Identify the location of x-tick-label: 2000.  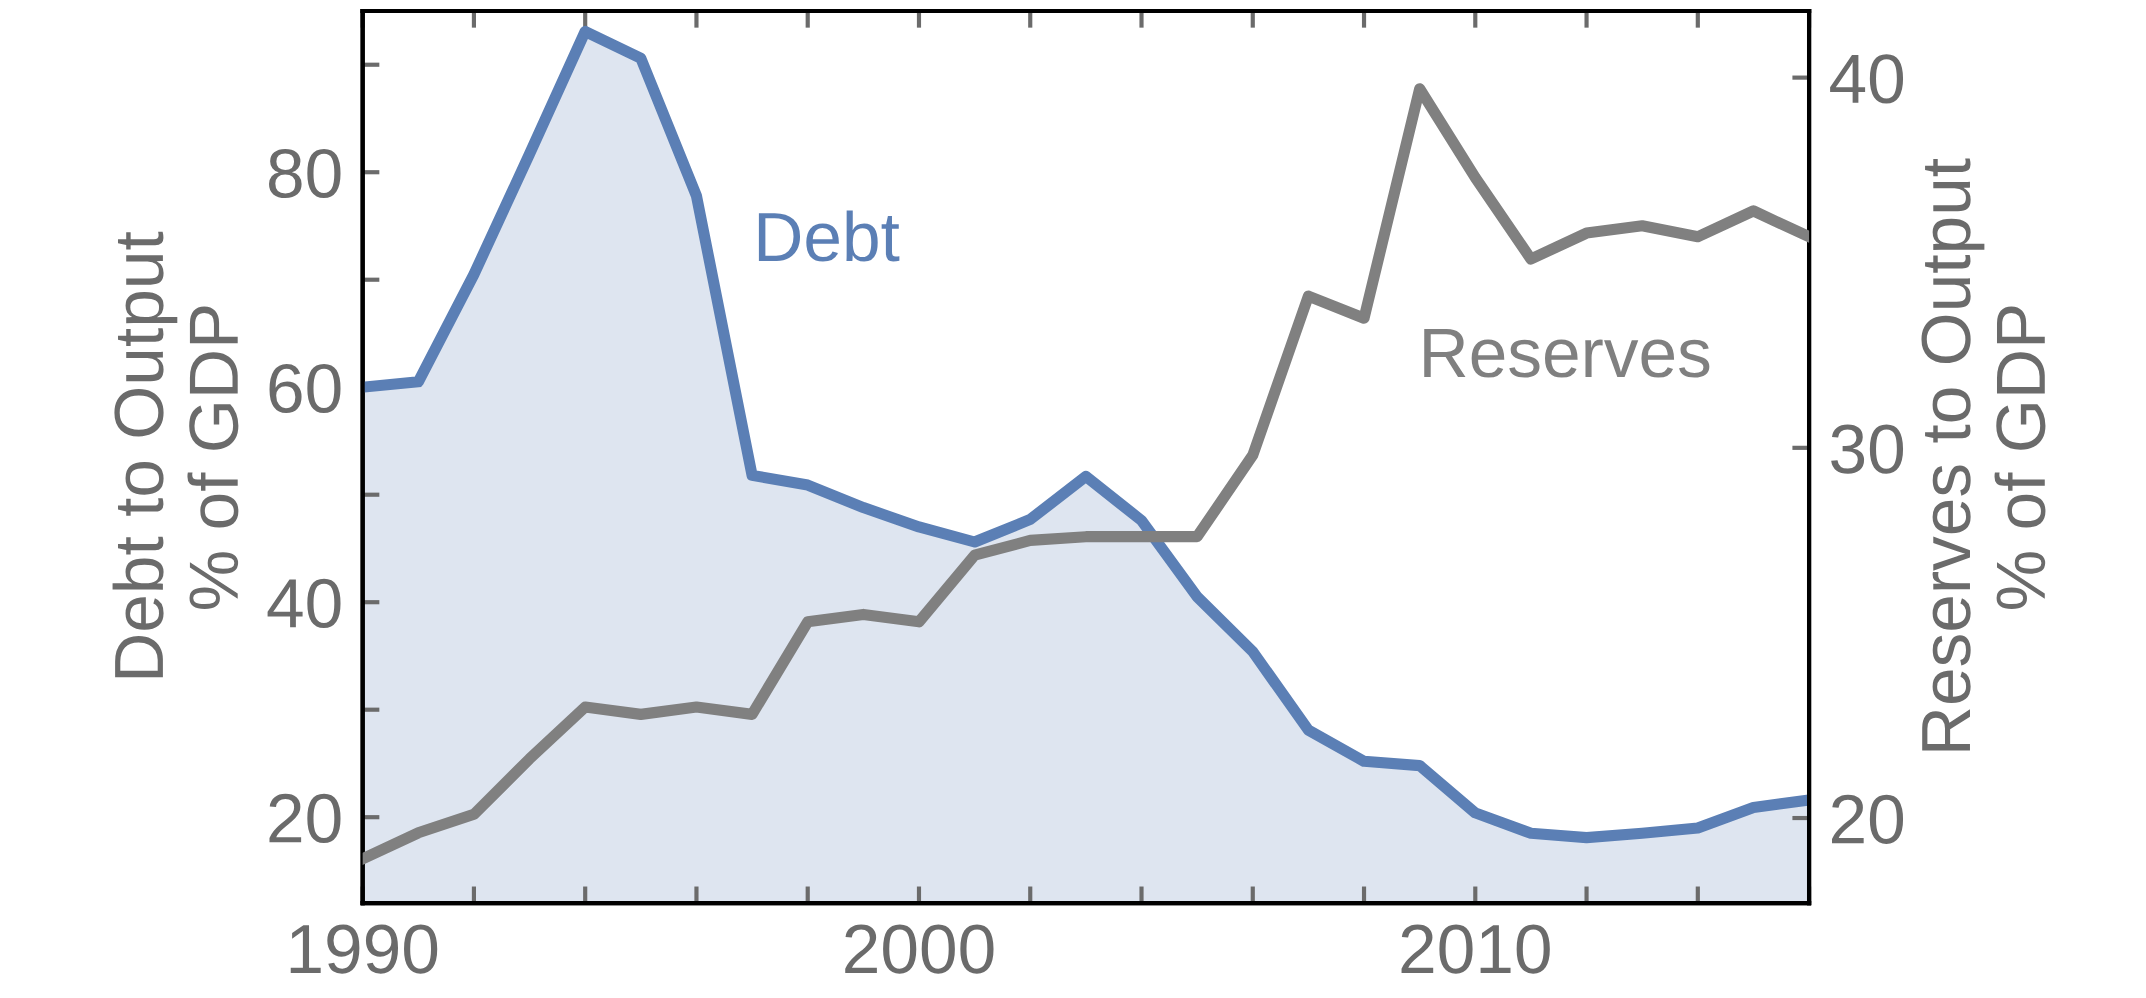
(919, 949).